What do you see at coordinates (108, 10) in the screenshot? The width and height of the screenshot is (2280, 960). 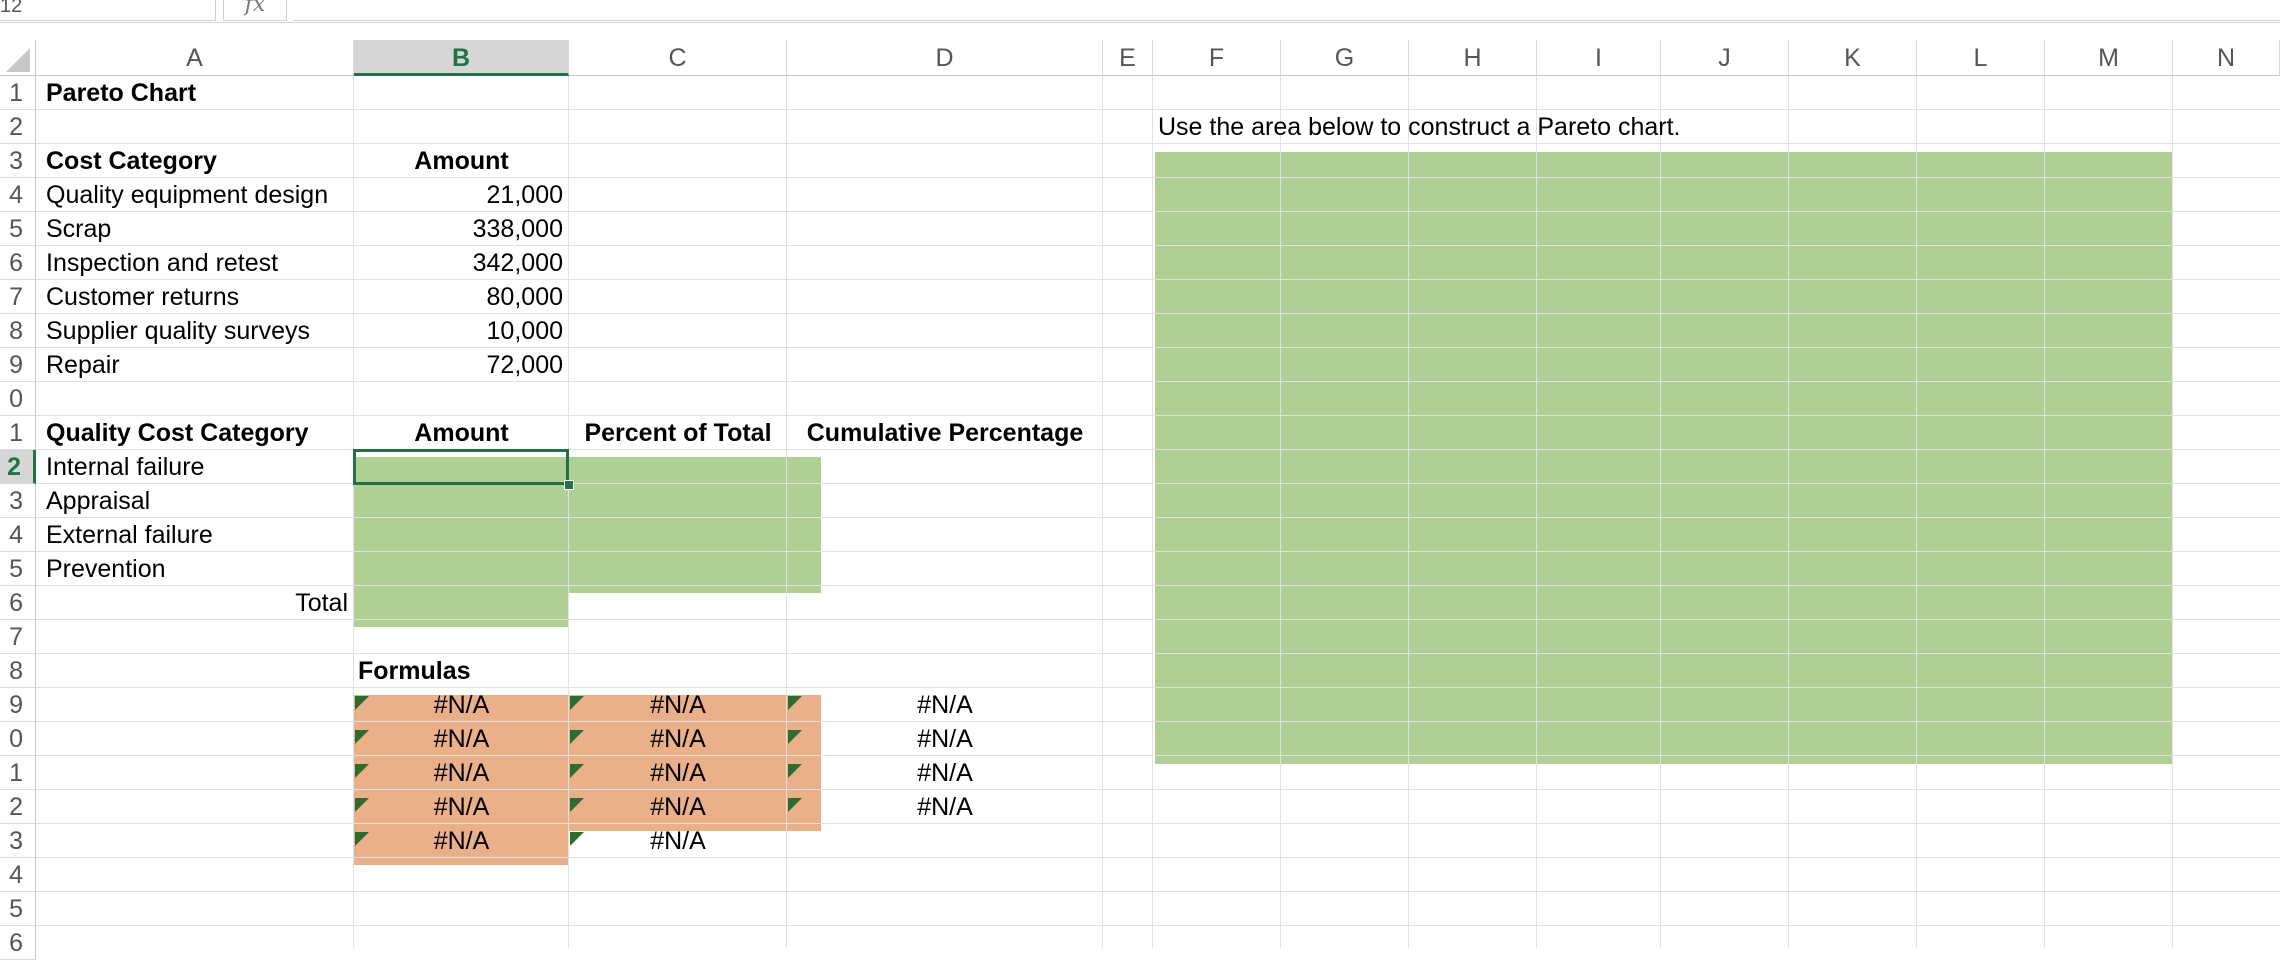 I see `name-box: 12` at bounding box center [108, 10].